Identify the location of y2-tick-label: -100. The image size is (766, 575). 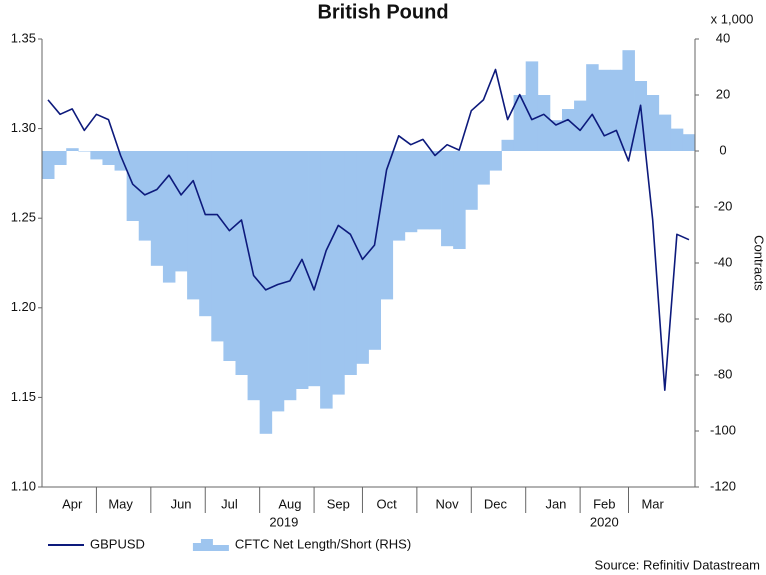
(723, 429).